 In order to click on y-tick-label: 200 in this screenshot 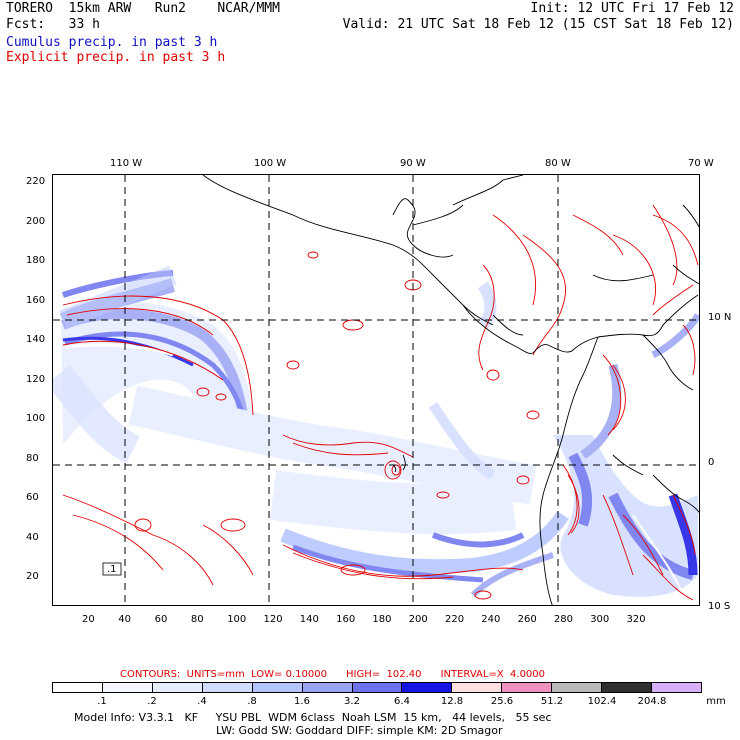, I will do `click(36, 221)`.